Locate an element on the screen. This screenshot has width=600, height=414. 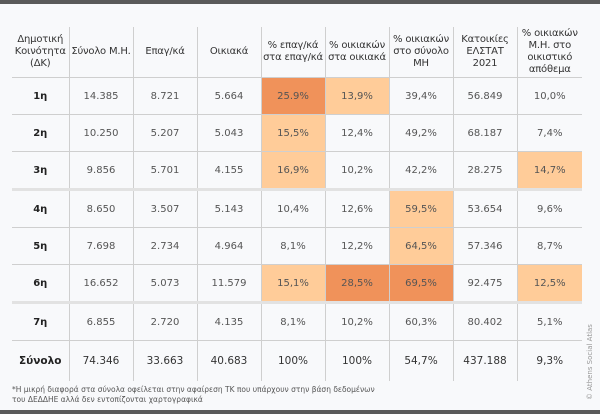
table-cell: 59,5% is located at coordinates (420, 208).